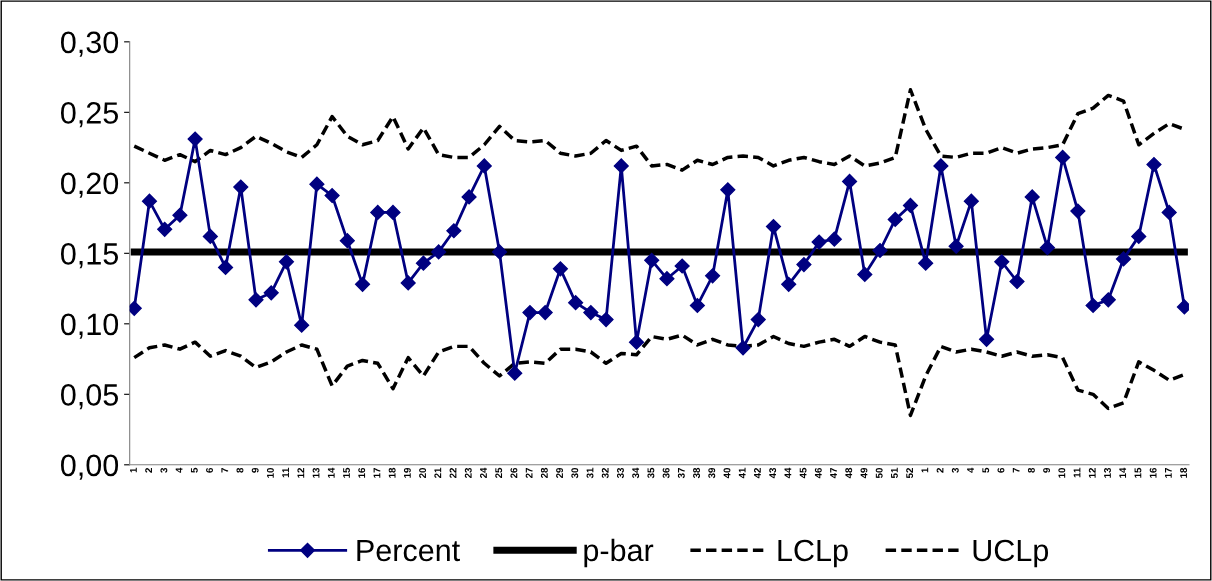 The height and width of the screenshot is (581, 1212). I want to click on x-tick-label: 43, so click(773, 473).